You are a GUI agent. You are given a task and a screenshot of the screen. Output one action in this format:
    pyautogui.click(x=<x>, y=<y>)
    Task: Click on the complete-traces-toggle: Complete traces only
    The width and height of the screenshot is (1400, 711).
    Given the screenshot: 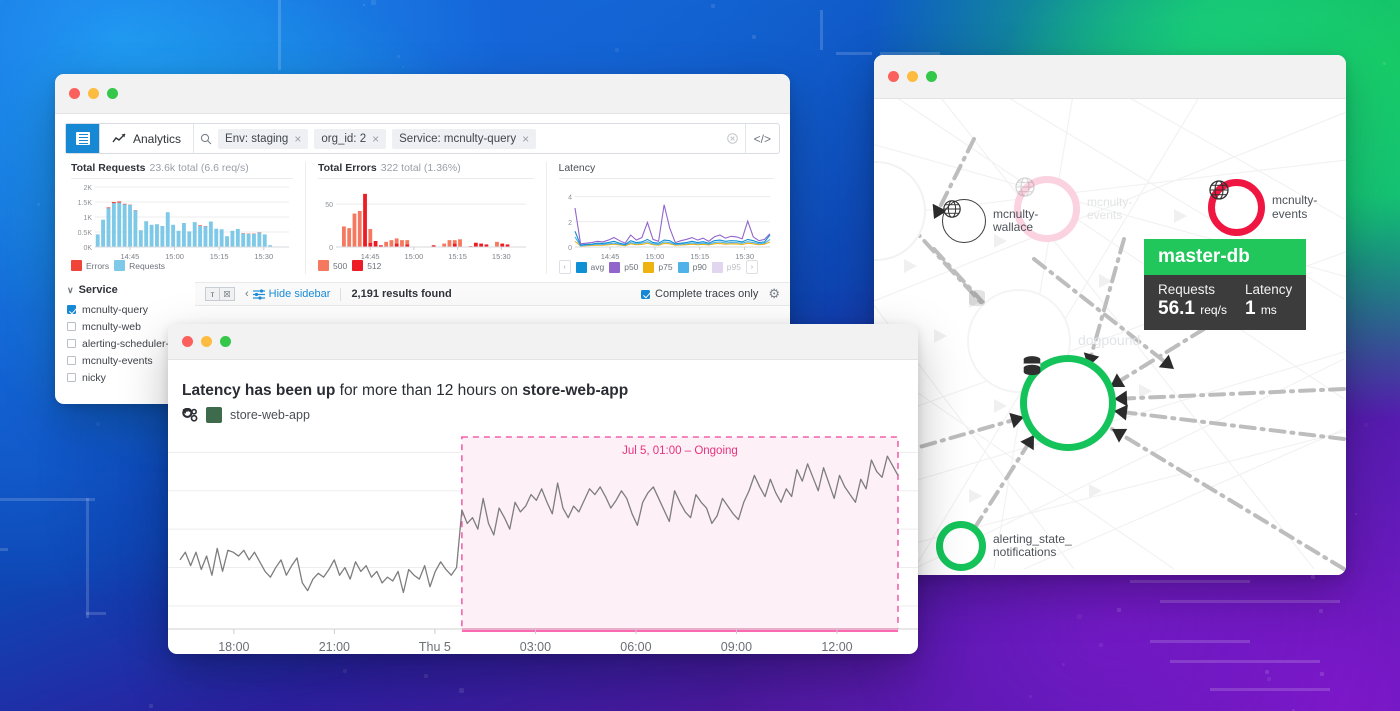 What is the action you would take?
    pyautogui.click(x=699, y=294)
    